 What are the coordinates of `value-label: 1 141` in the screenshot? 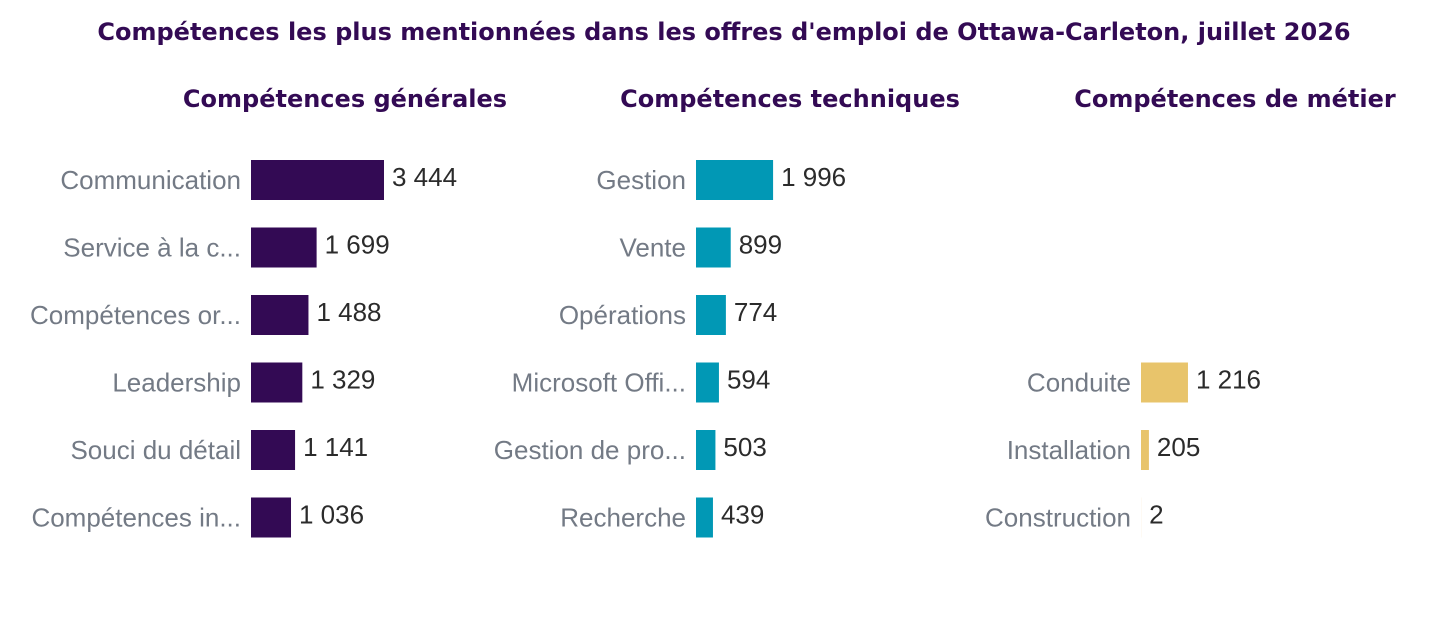 It's located at (335, 447).